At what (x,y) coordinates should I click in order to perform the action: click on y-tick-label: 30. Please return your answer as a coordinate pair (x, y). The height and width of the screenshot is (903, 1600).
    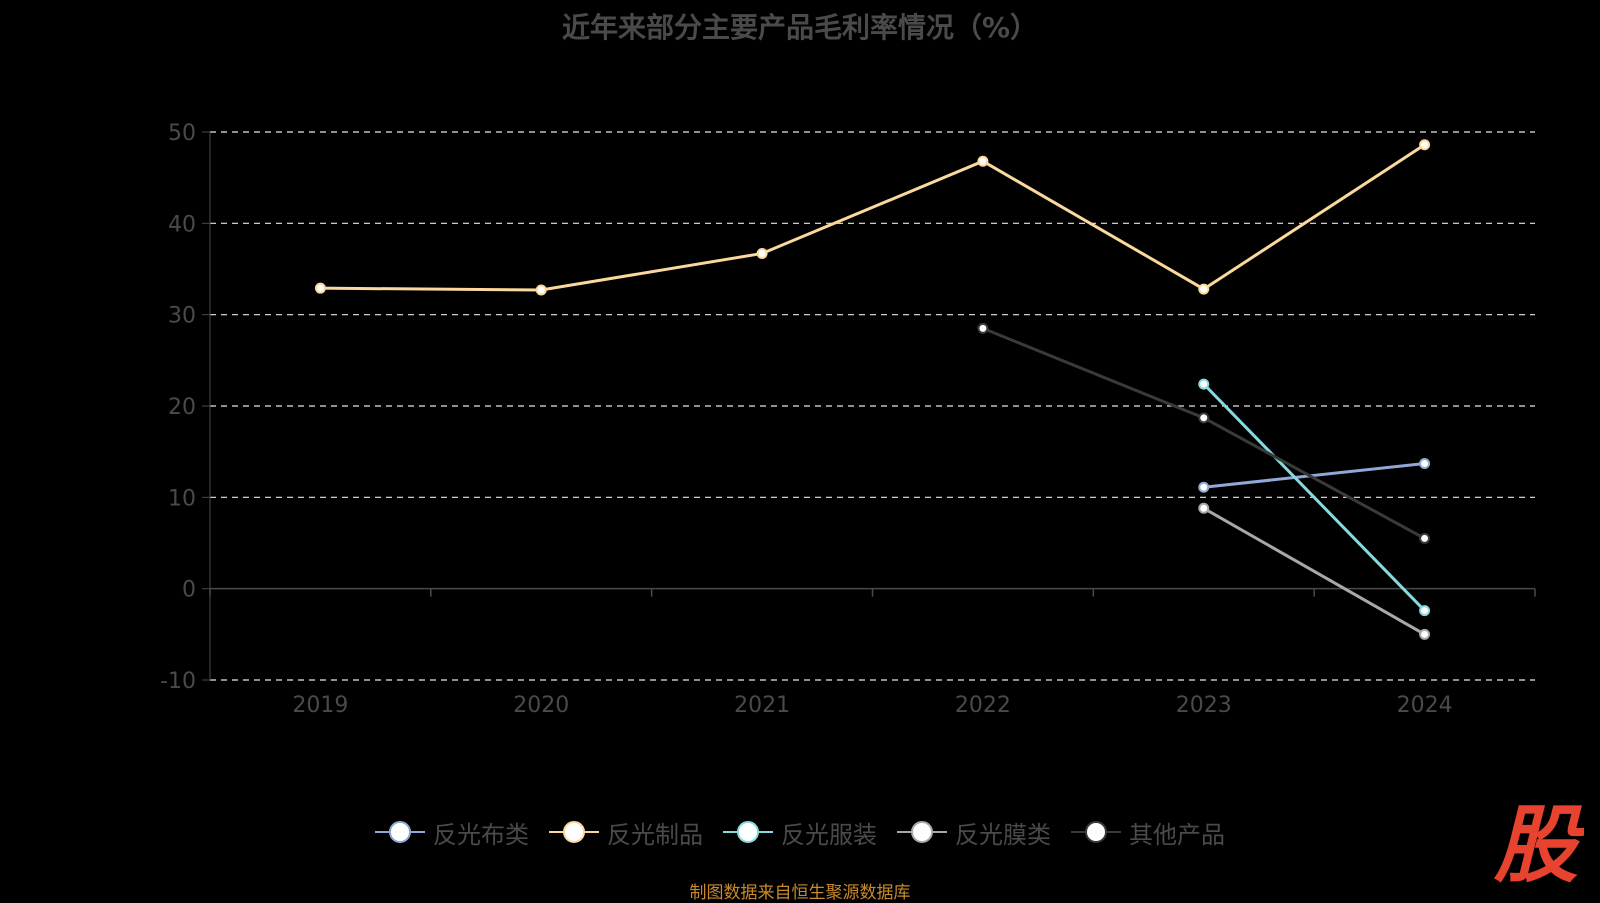
    Looking at the image, I should click on (182, 316).